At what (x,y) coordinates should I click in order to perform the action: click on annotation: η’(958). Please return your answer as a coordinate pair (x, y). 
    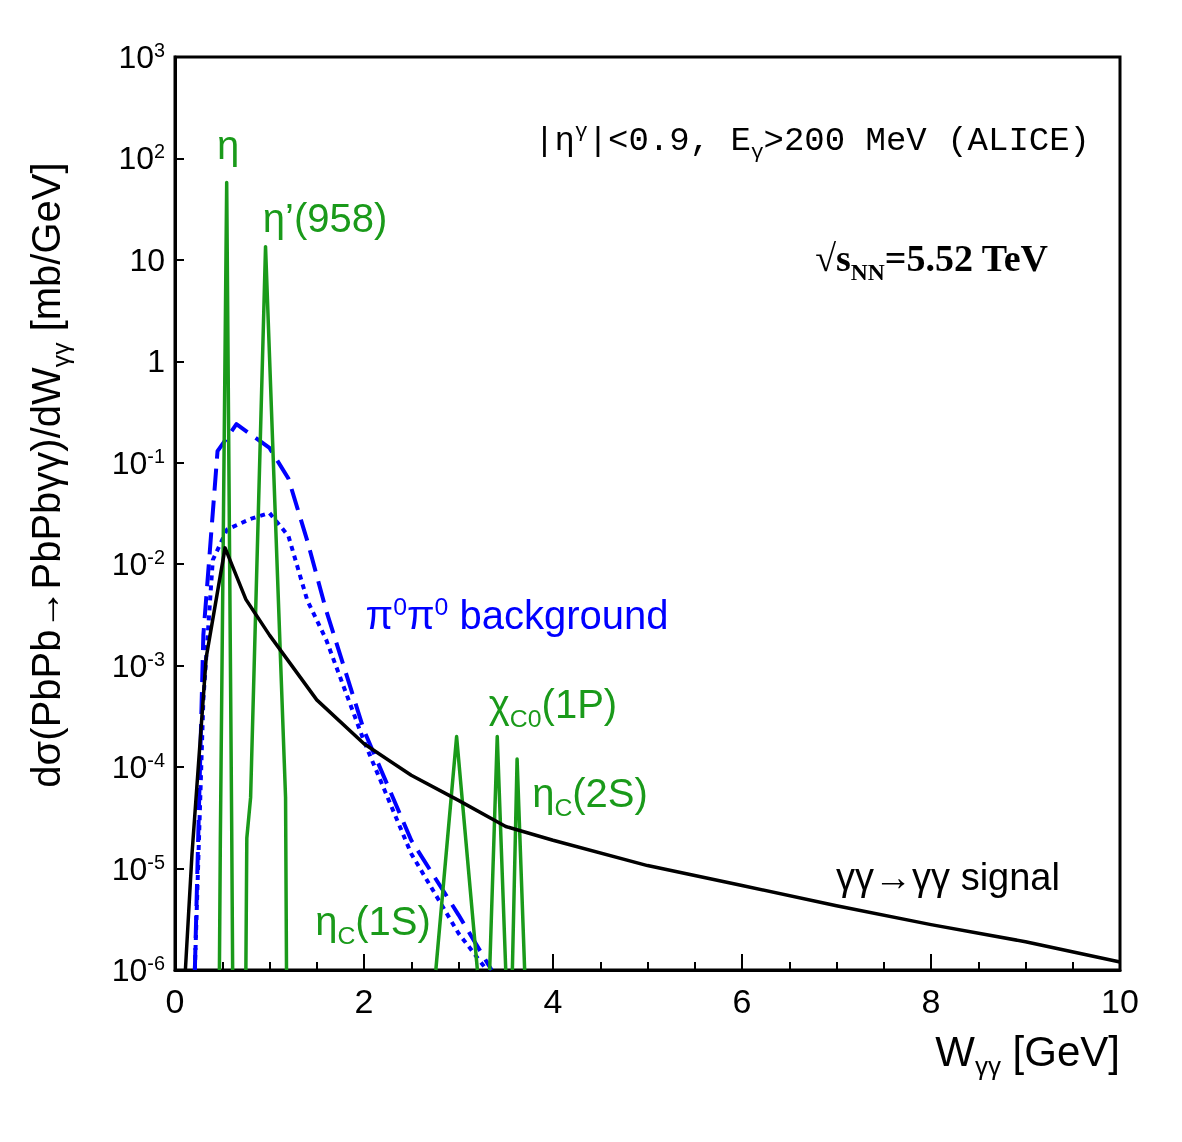
    Looking at the image, I should click on (325, 218).